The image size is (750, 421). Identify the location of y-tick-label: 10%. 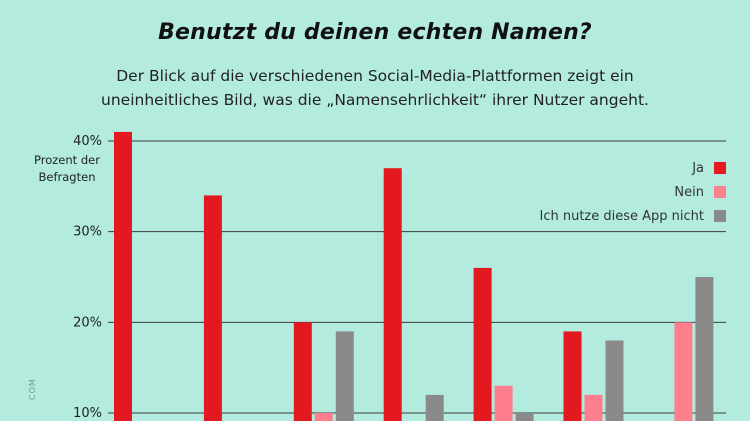
(87, 413).